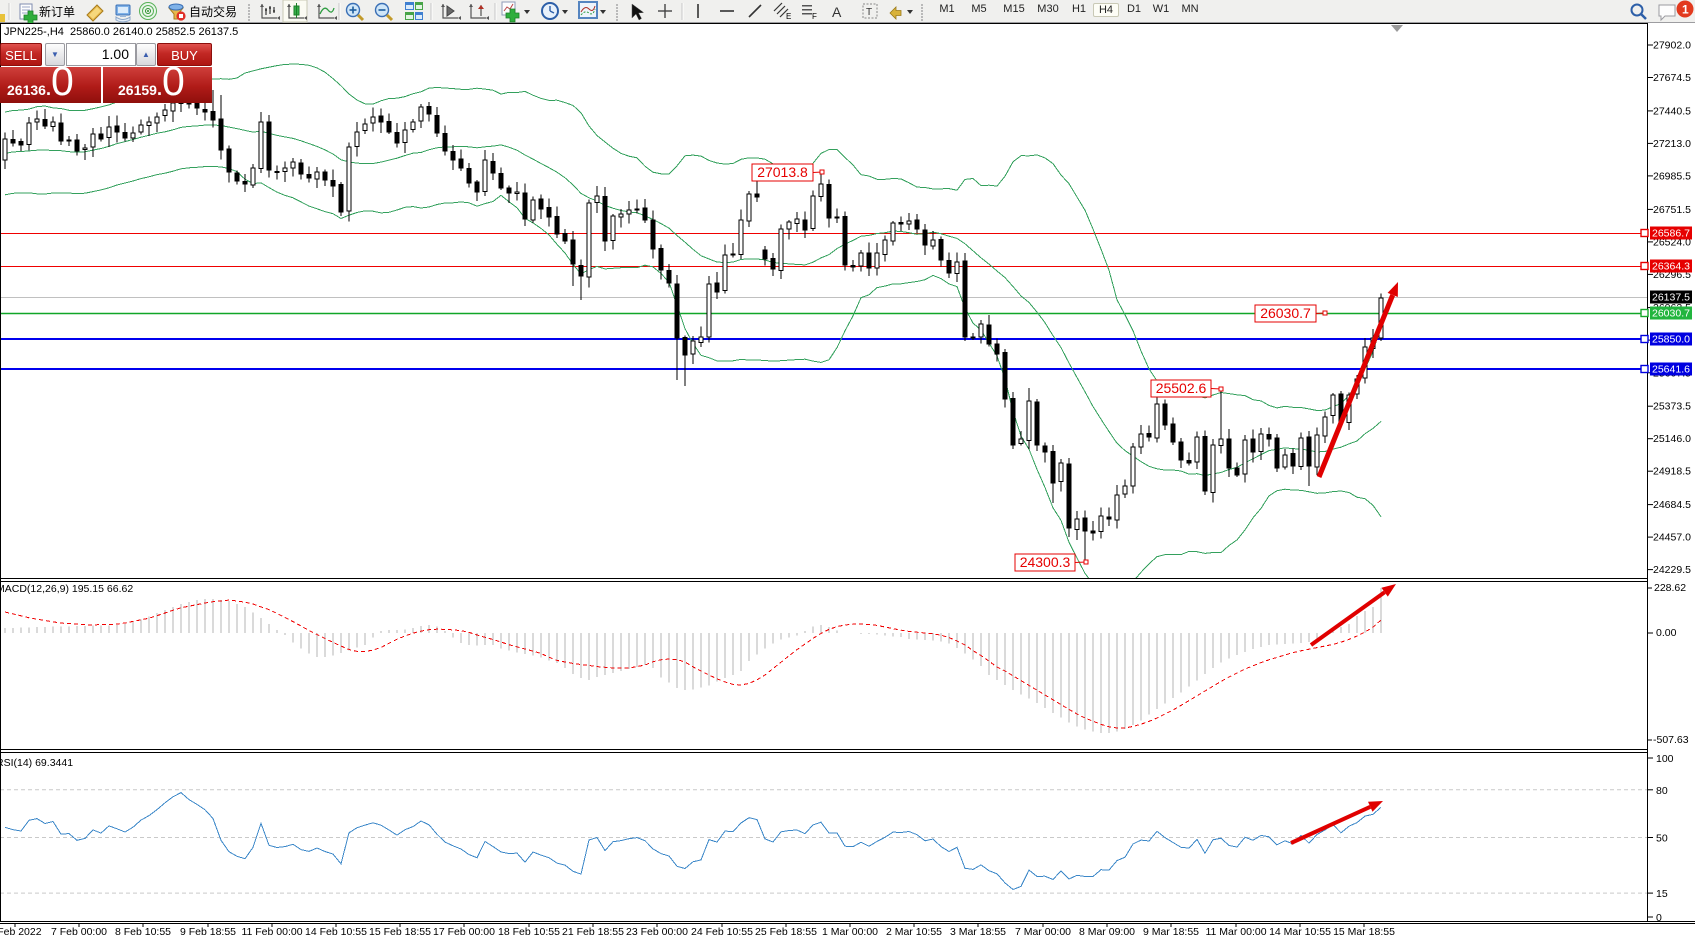 The height and width of the screenshot is (938, 1695). What do you see at coordinates (1659, 918) in the screenshot?
I see `svg-text: 0` at bounding box center [1659, 918].